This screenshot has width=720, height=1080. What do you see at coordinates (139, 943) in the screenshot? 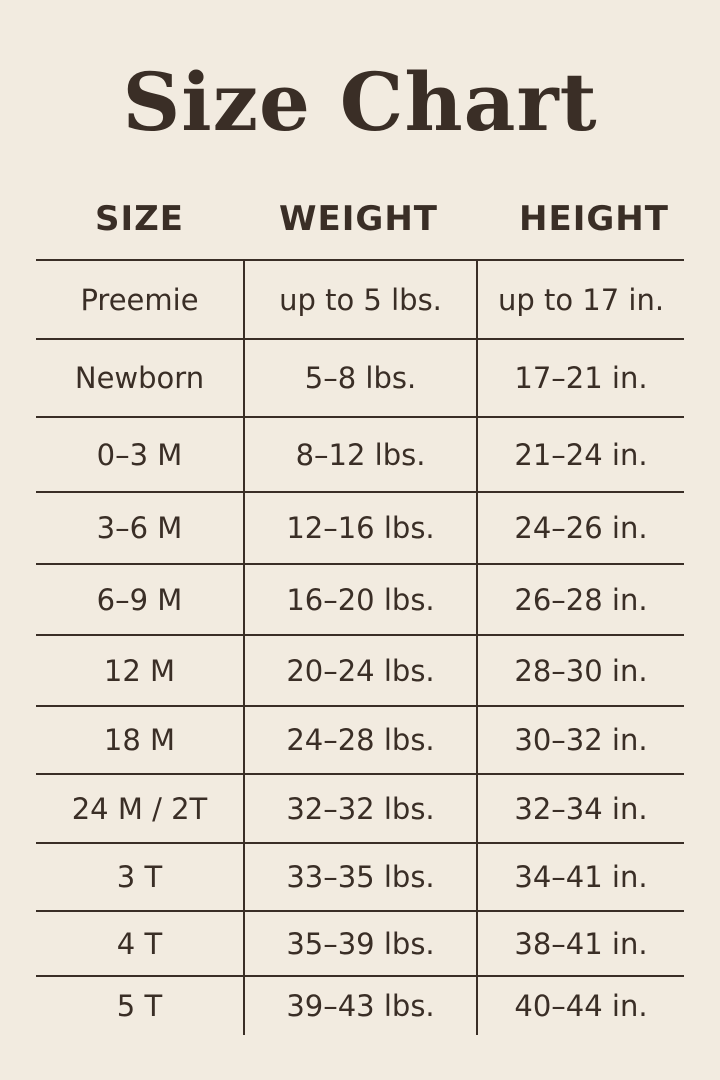
I see `cell-size: 4 T` at bounding box center [139, 943].